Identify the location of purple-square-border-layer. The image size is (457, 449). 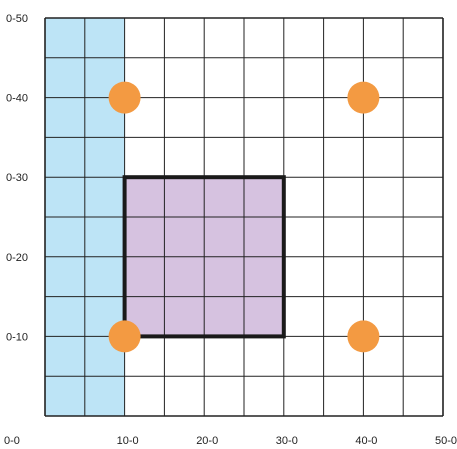
(204, 257).